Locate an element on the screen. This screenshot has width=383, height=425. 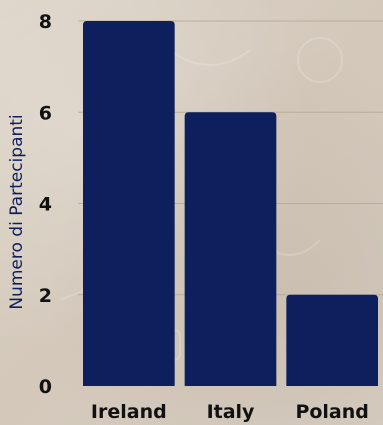
y-tick-label: 6 is located at coordinates (45, 113).